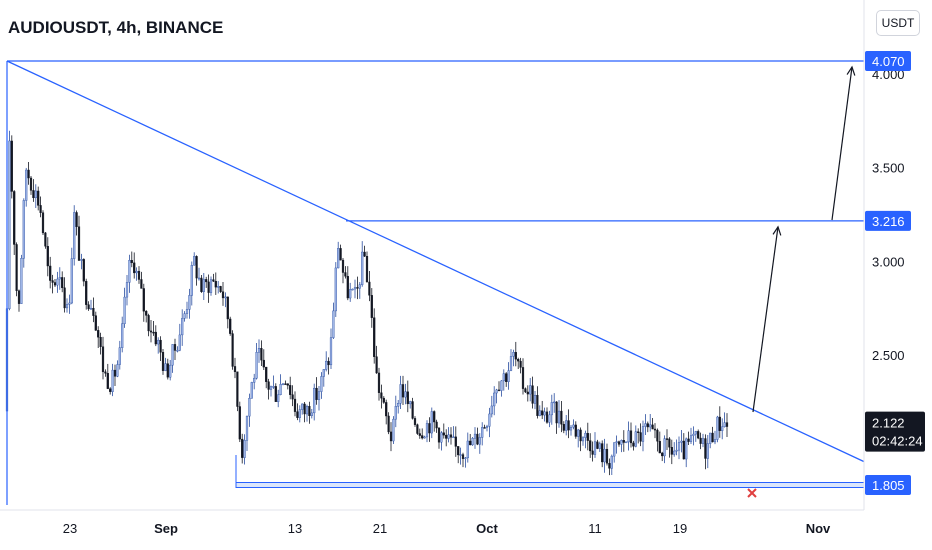 Image resolution: width=932 pixels, height=550 pixels. I want to click on time-tick-label: Oct, so click(487, 528).